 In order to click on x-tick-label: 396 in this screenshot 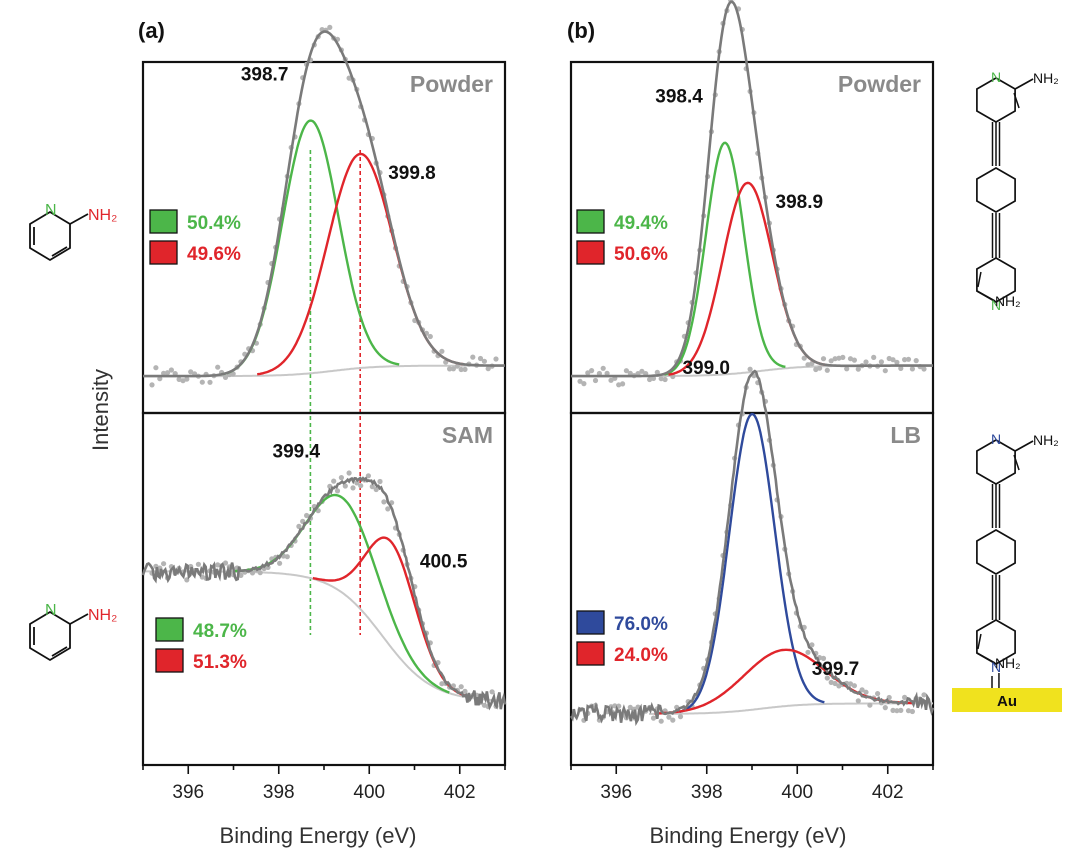, I will do `click(188, 792)`.